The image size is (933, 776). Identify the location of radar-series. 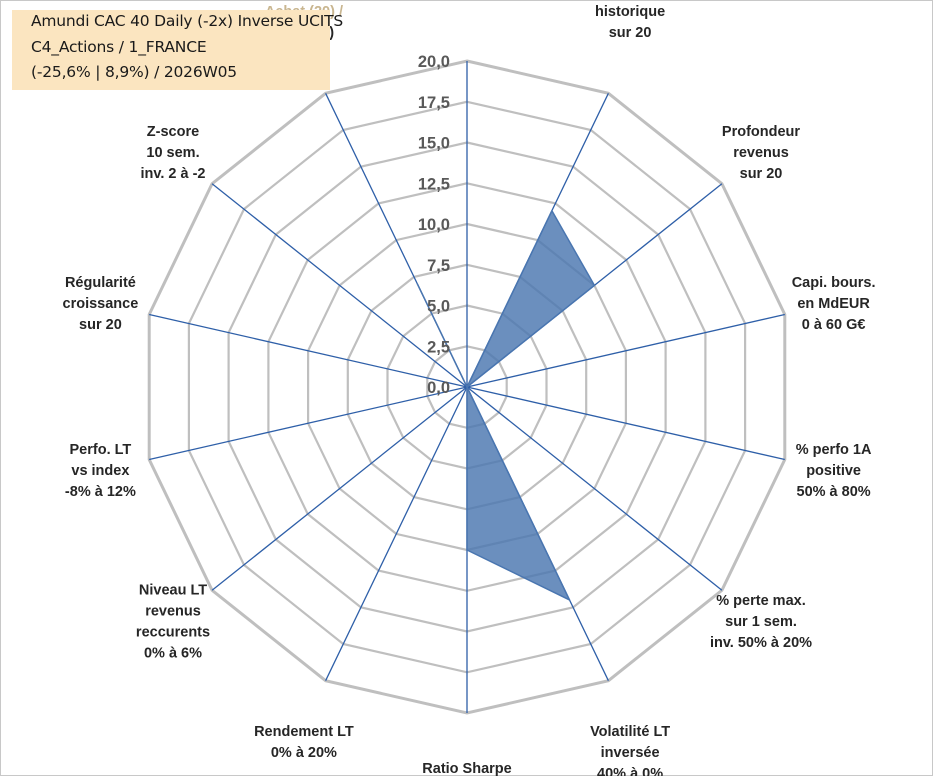
(506, 405).